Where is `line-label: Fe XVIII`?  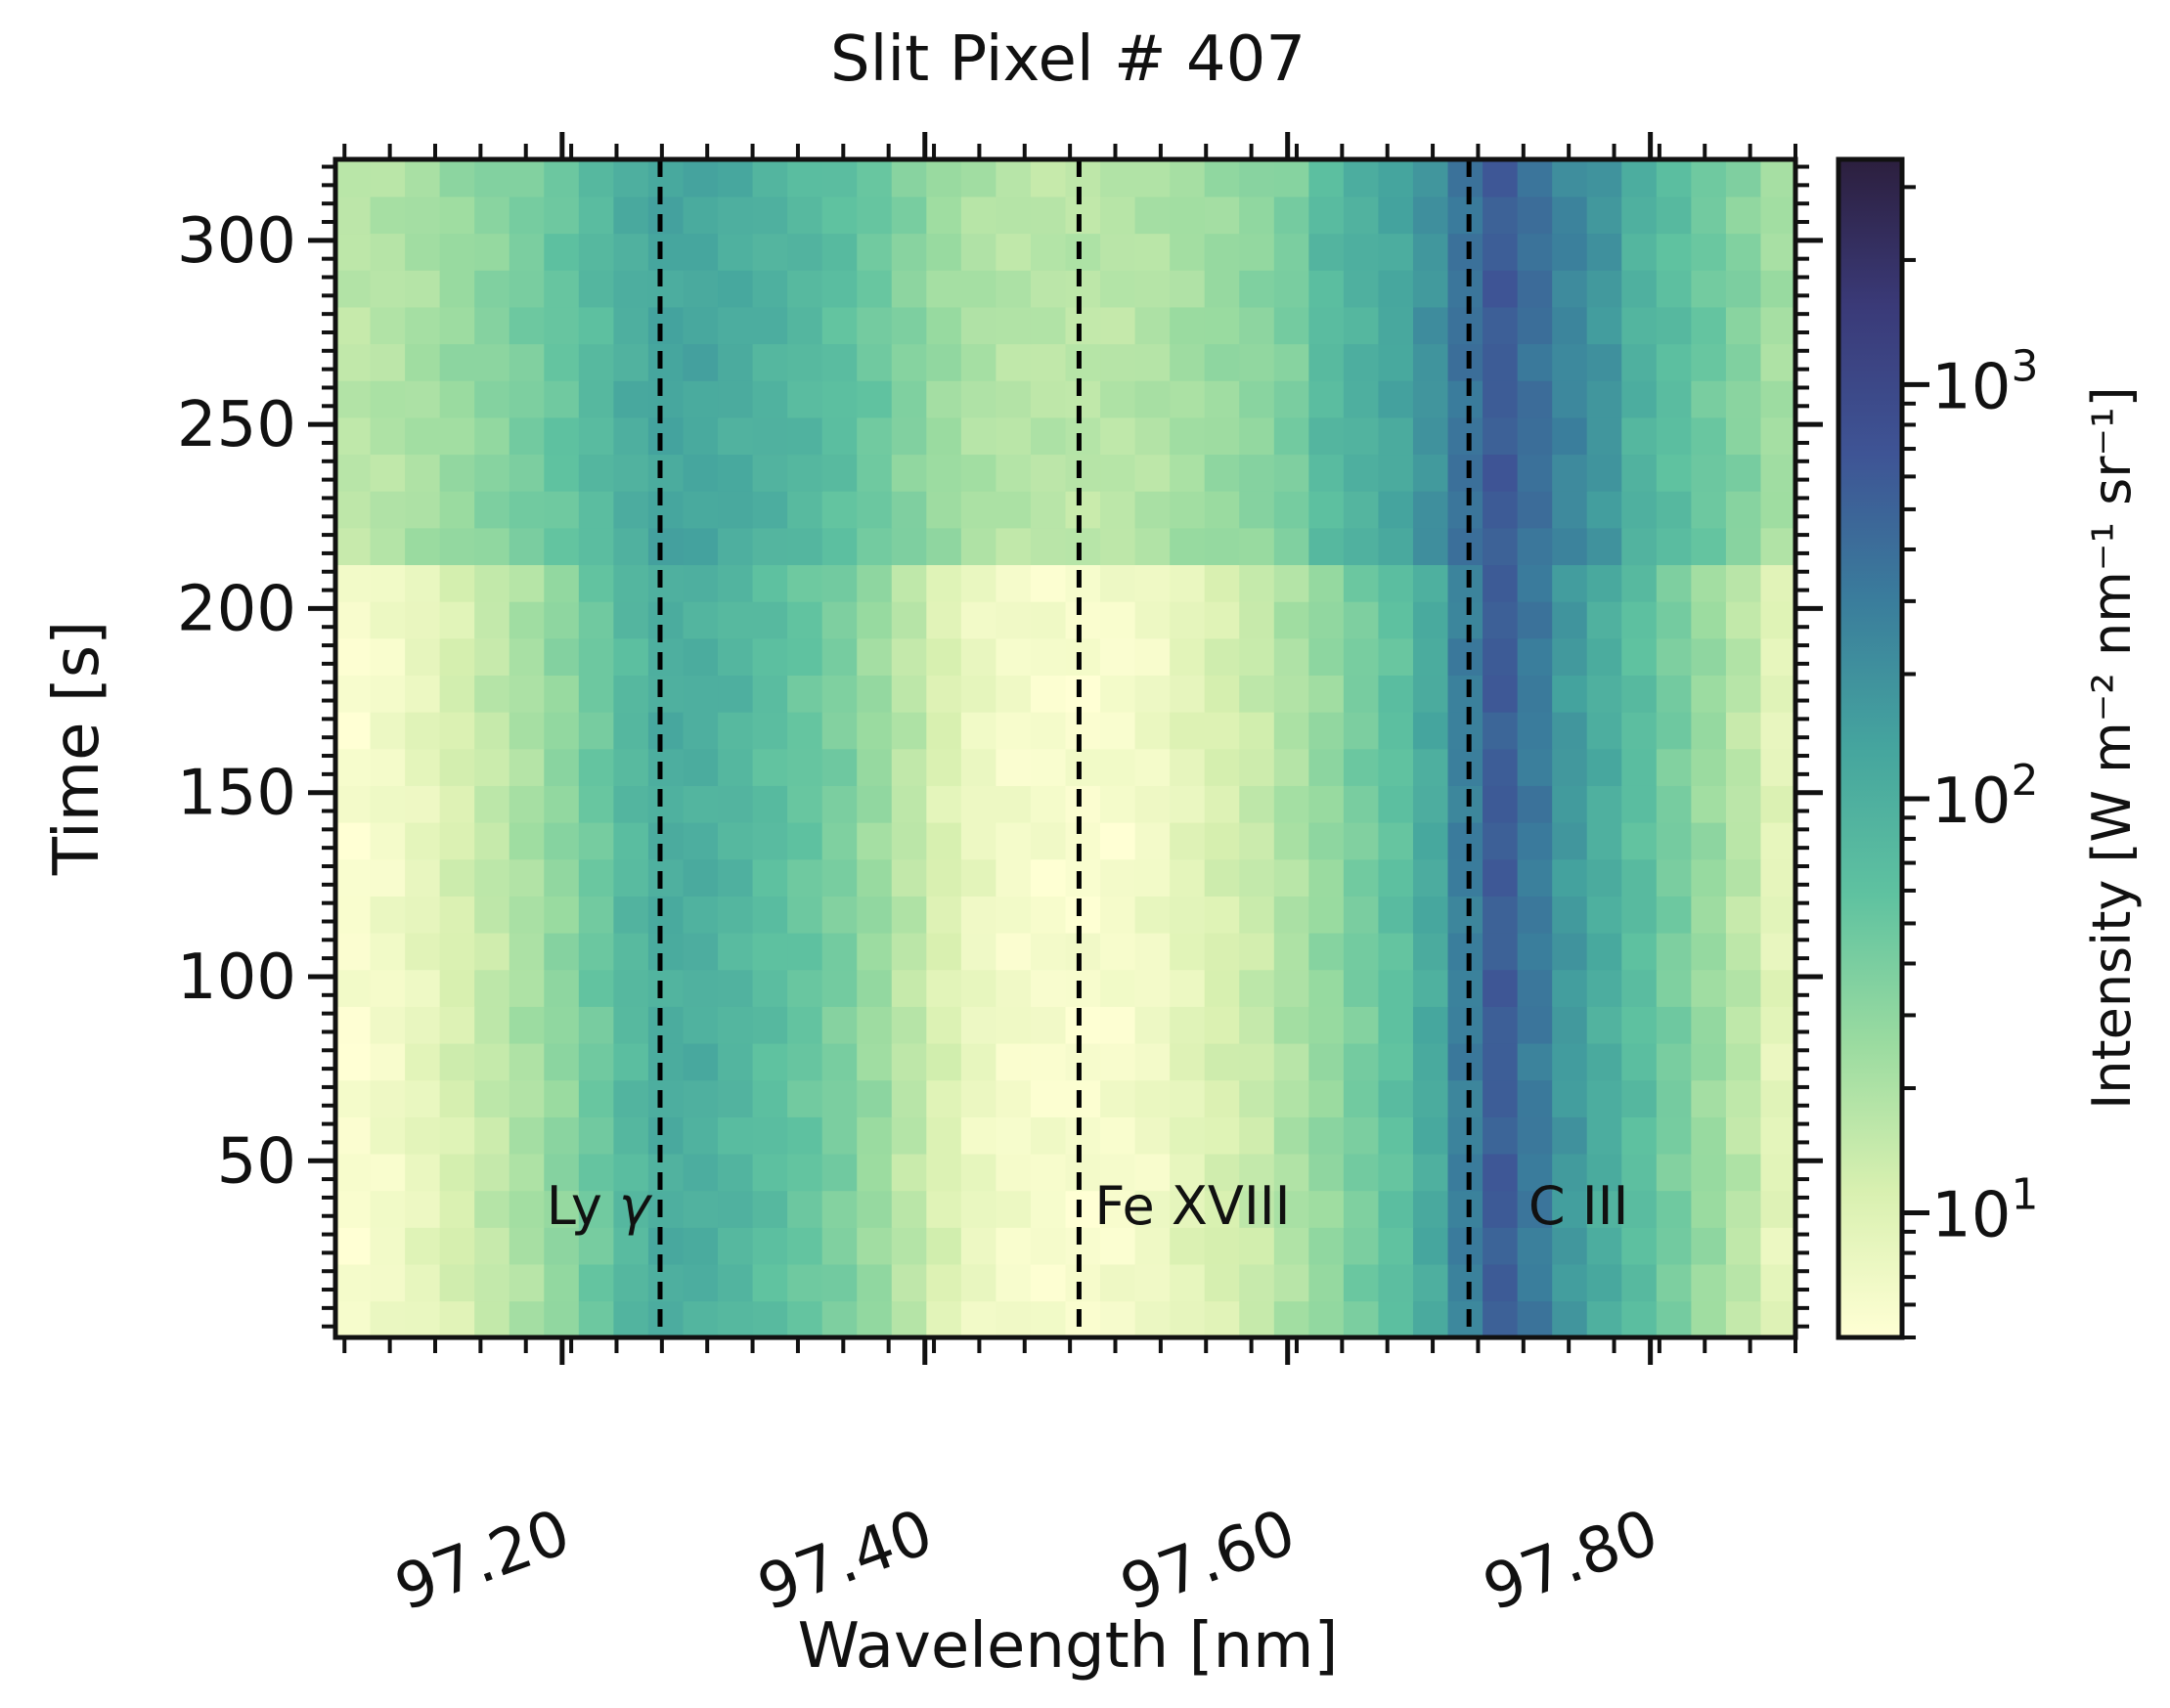
line-label: Fe XVIII is located at coordinates (1192, 1206).